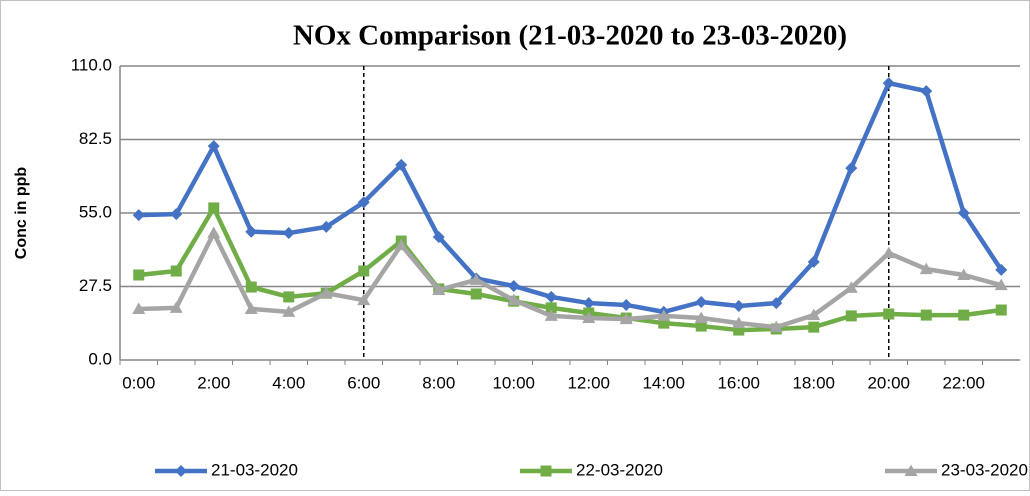 The width and height of the screenshot is (1030, 496). What do you see at coordinates (138, 382) in the screenshot?
I see `x-tick-label: 0:00` at bounding box center [138, 382].